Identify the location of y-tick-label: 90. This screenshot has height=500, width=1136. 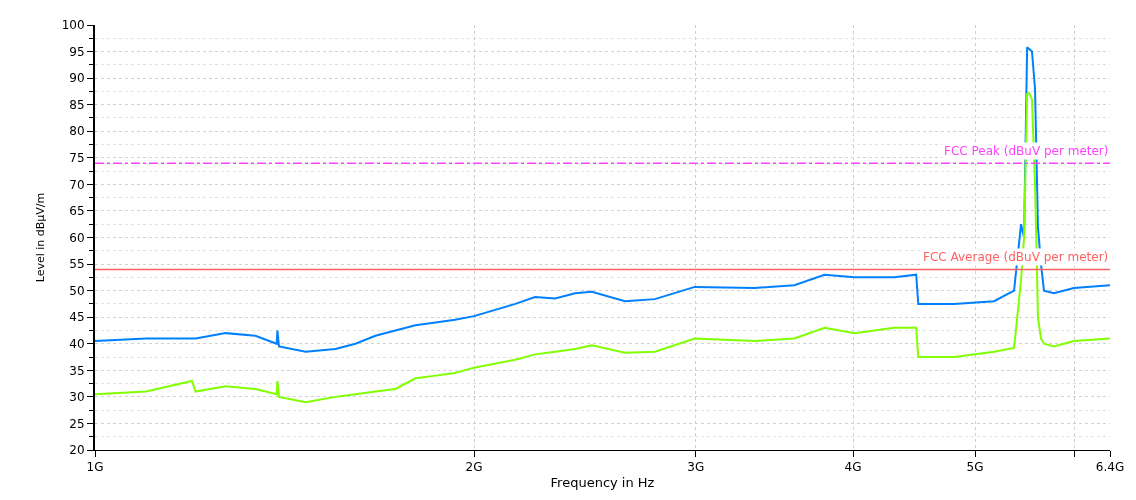
(77, 78).